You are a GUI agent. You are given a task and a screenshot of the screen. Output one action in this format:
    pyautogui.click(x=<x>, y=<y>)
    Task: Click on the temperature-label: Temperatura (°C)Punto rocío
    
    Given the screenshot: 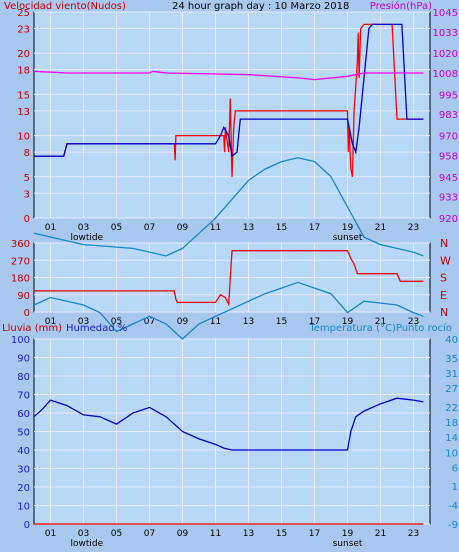 What is the action you would take?
    pyautogui.click(x=380, y=328)
    